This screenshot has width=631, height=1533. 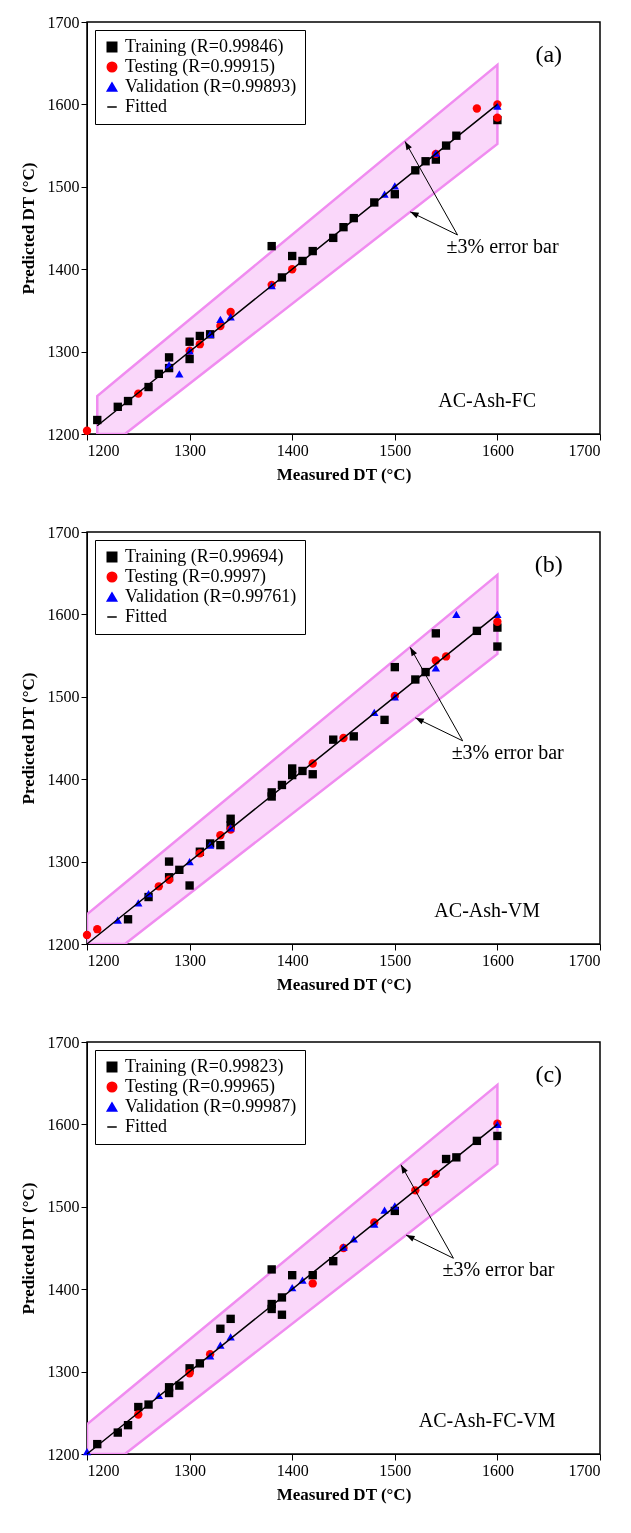 I want to click on legend-label: Testing (R=0.99915), so click(x=200, y=66).